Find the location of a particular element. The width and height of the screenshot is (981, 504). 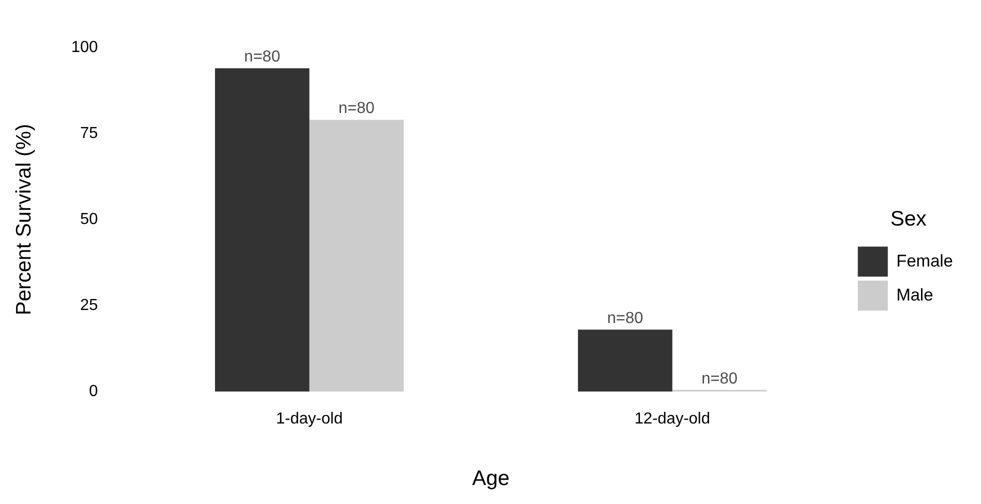

y-tick-label: 25 is located at coordinates (89, 305).